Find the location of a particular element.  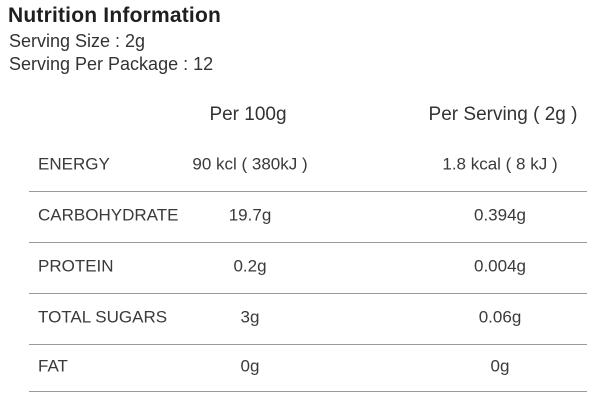

serving-size-text: Serving Size : 2g is located at coordinates (77, 41).